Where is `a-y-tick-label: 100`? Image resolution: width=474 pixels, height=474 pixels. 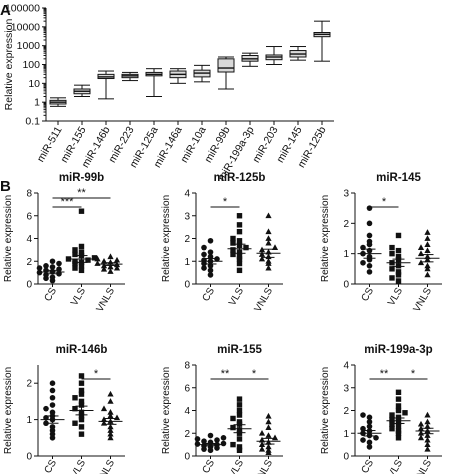 a-y-tick-label: 100 is located at coordinates (31, 65).